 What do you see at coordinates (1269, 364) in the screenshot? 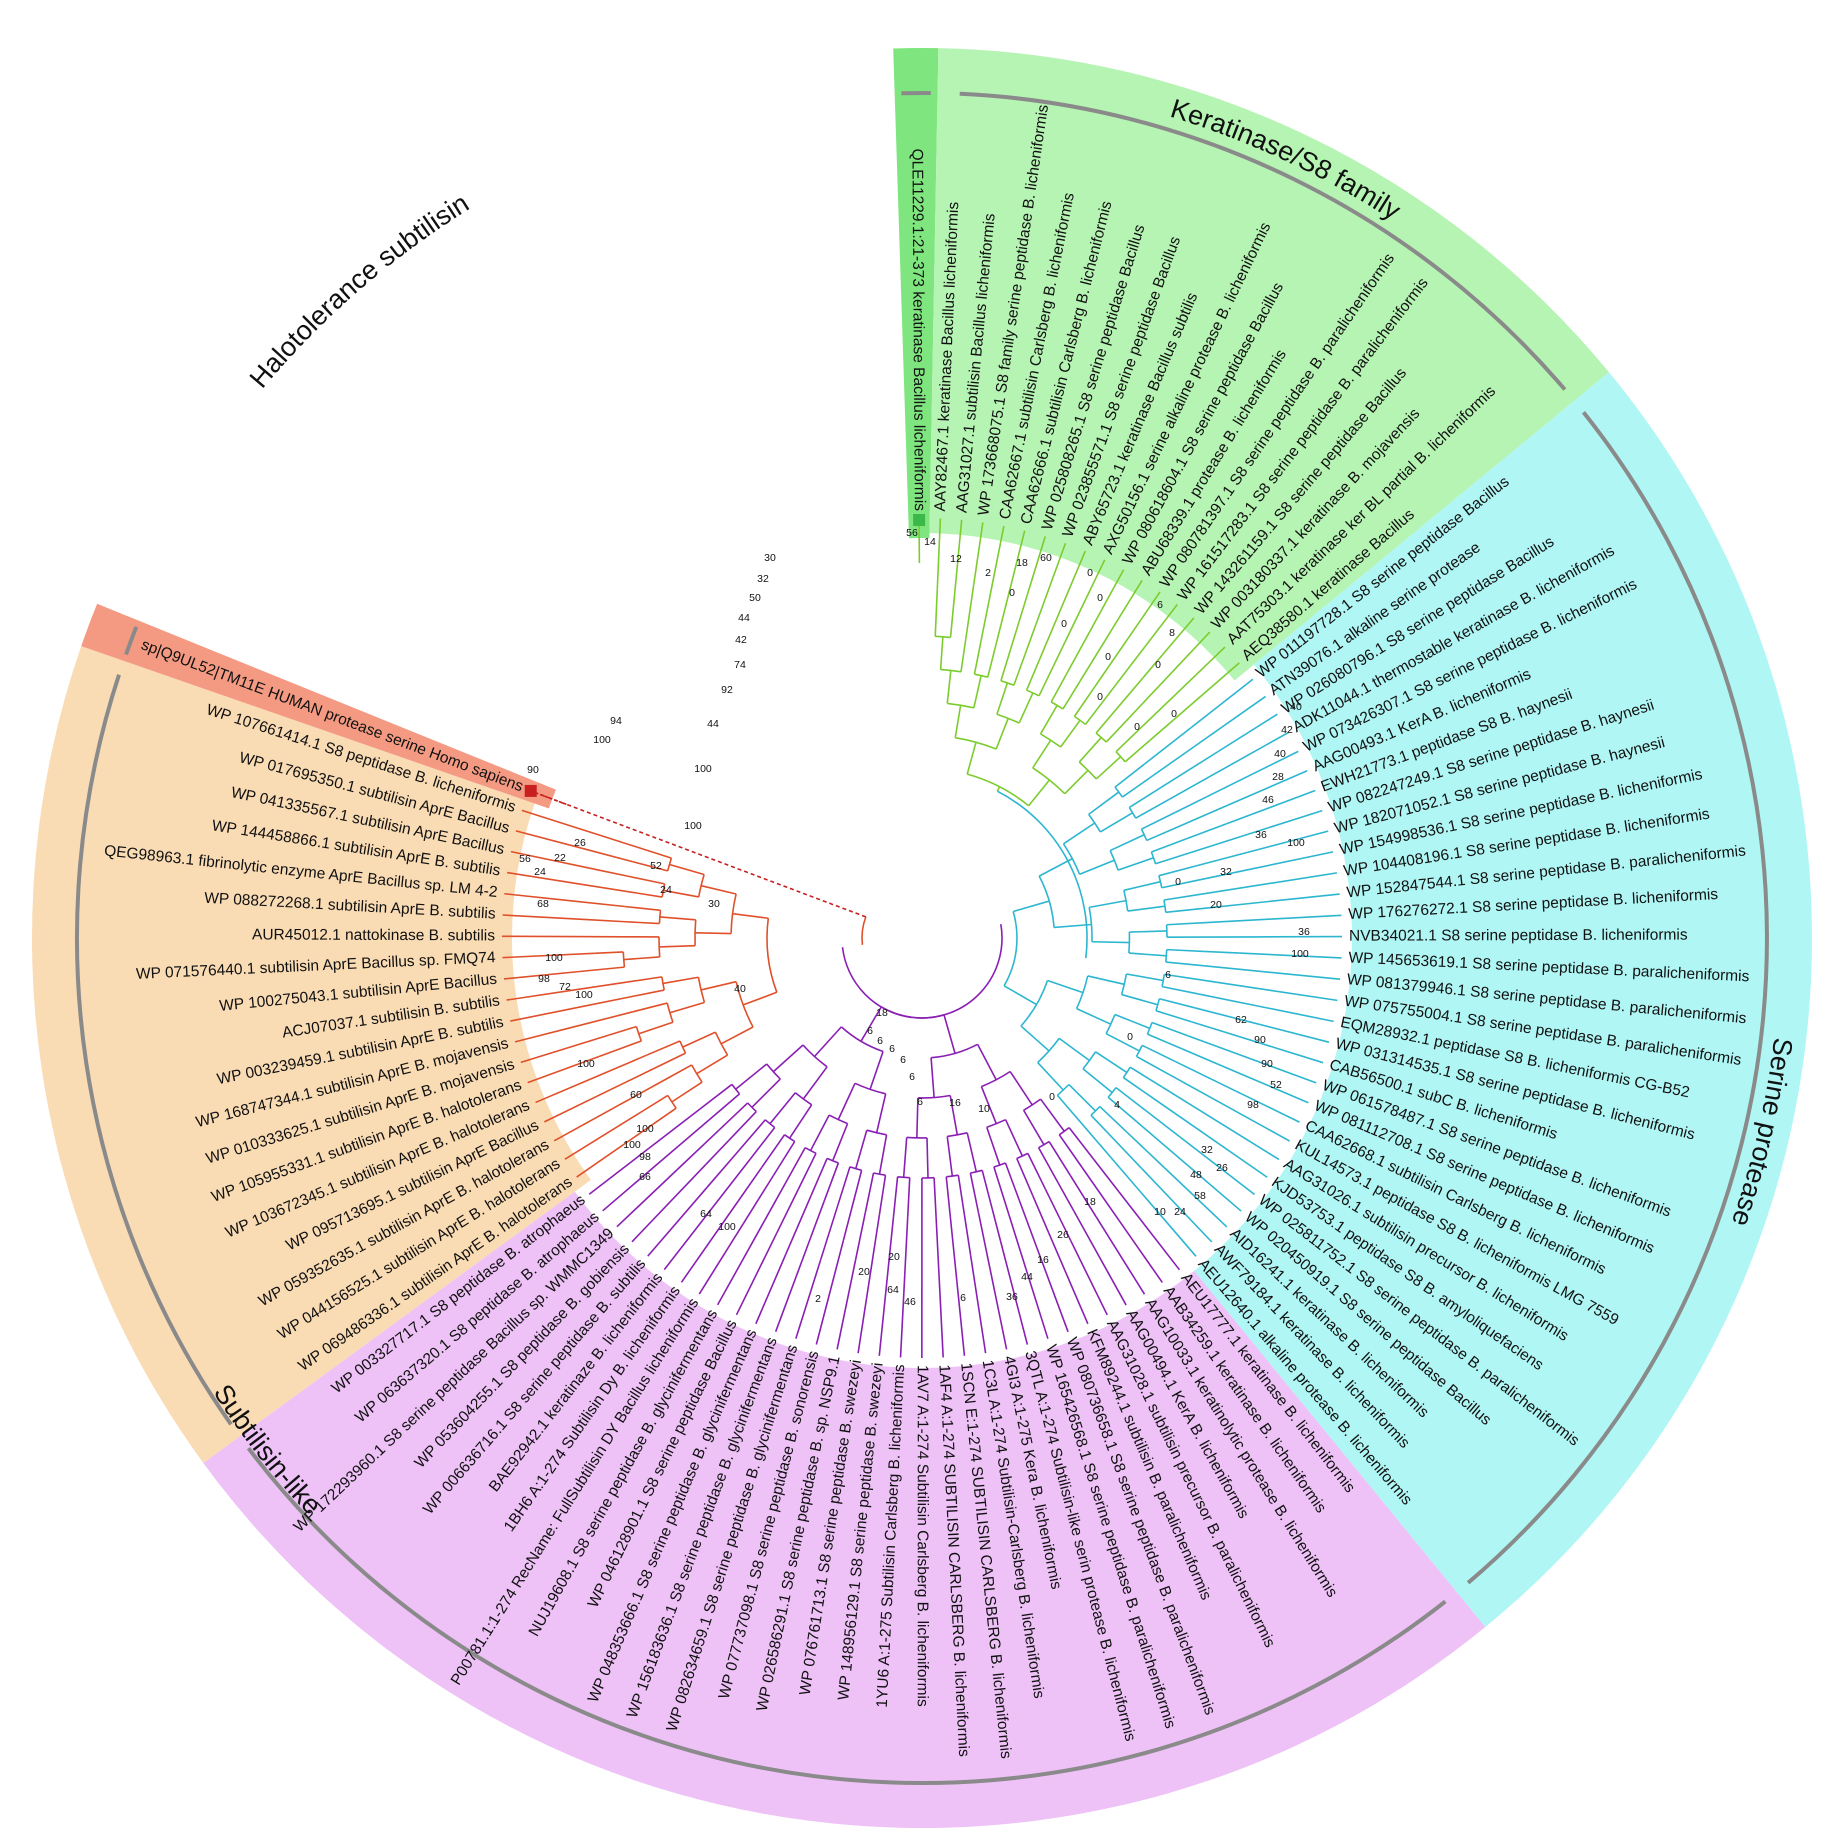
I see `clade-background-keratinase` at bounding box center [1269, 364].